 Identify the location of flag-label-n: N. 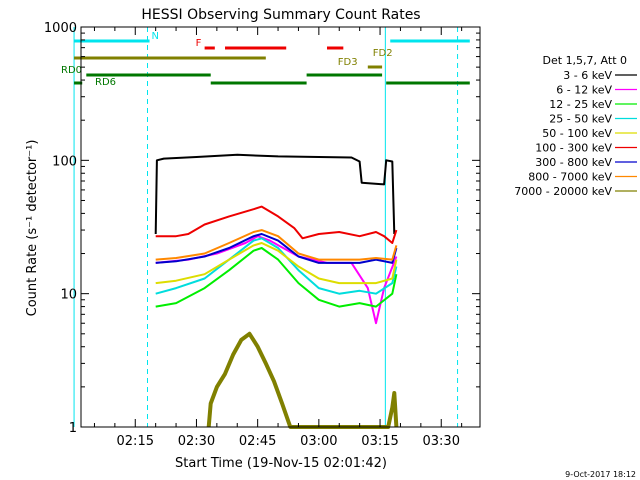
(155, 36).